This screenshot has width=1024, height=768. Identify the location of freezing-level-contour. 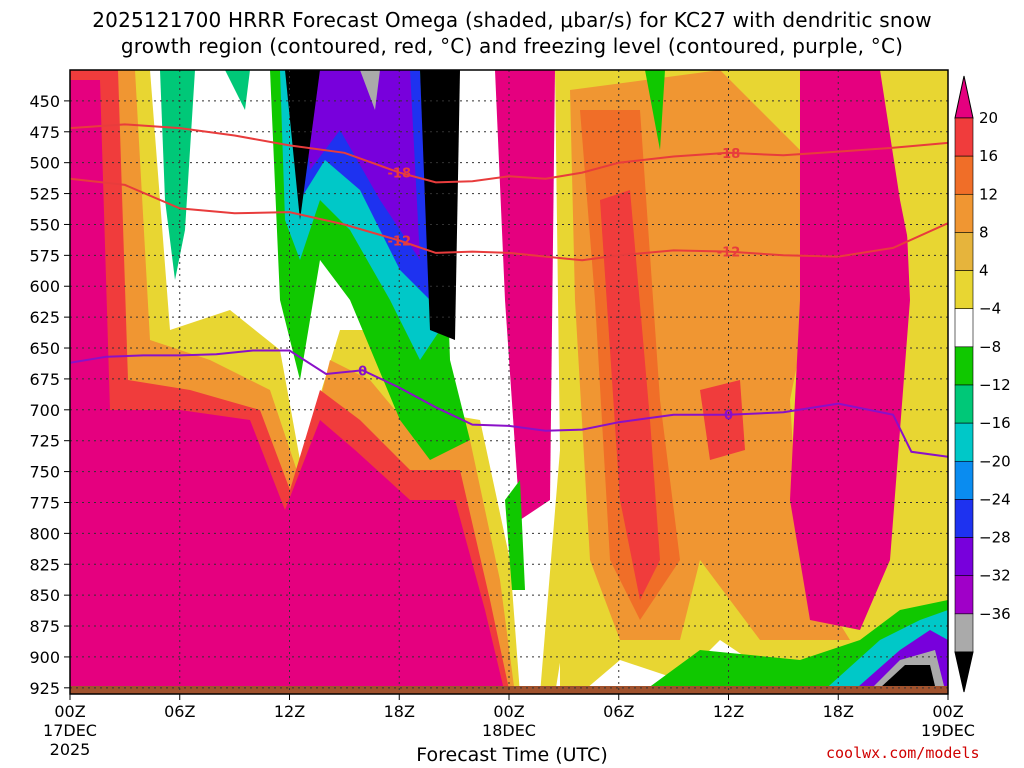
(509, 403).